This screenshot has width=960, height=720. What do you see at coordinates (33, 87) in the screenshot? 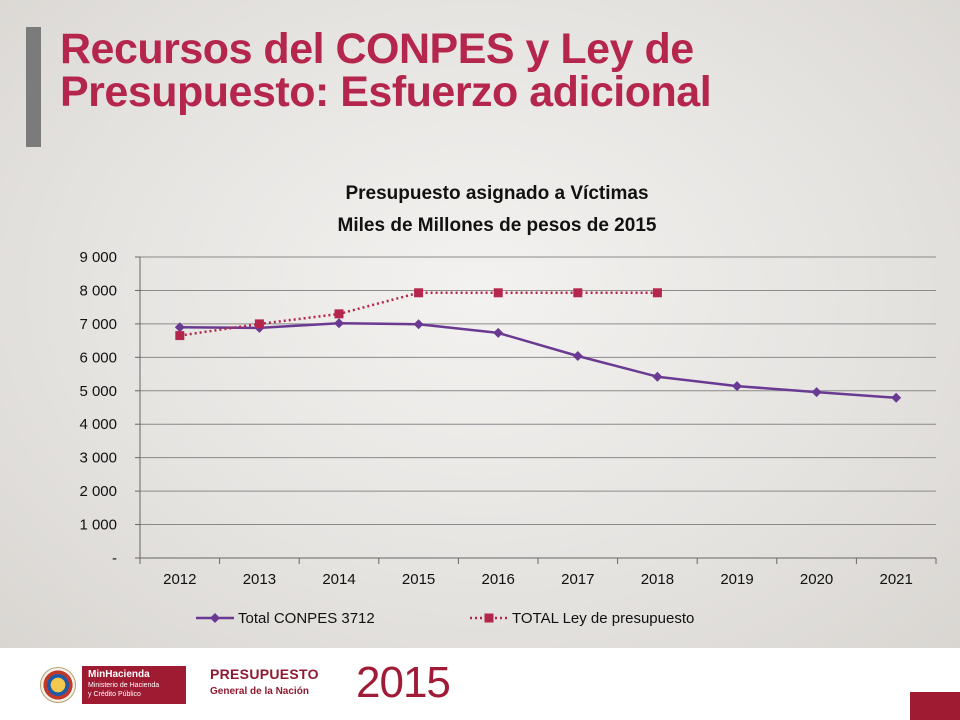
I see `title-accent-bar` at bounding box center [33, 87].